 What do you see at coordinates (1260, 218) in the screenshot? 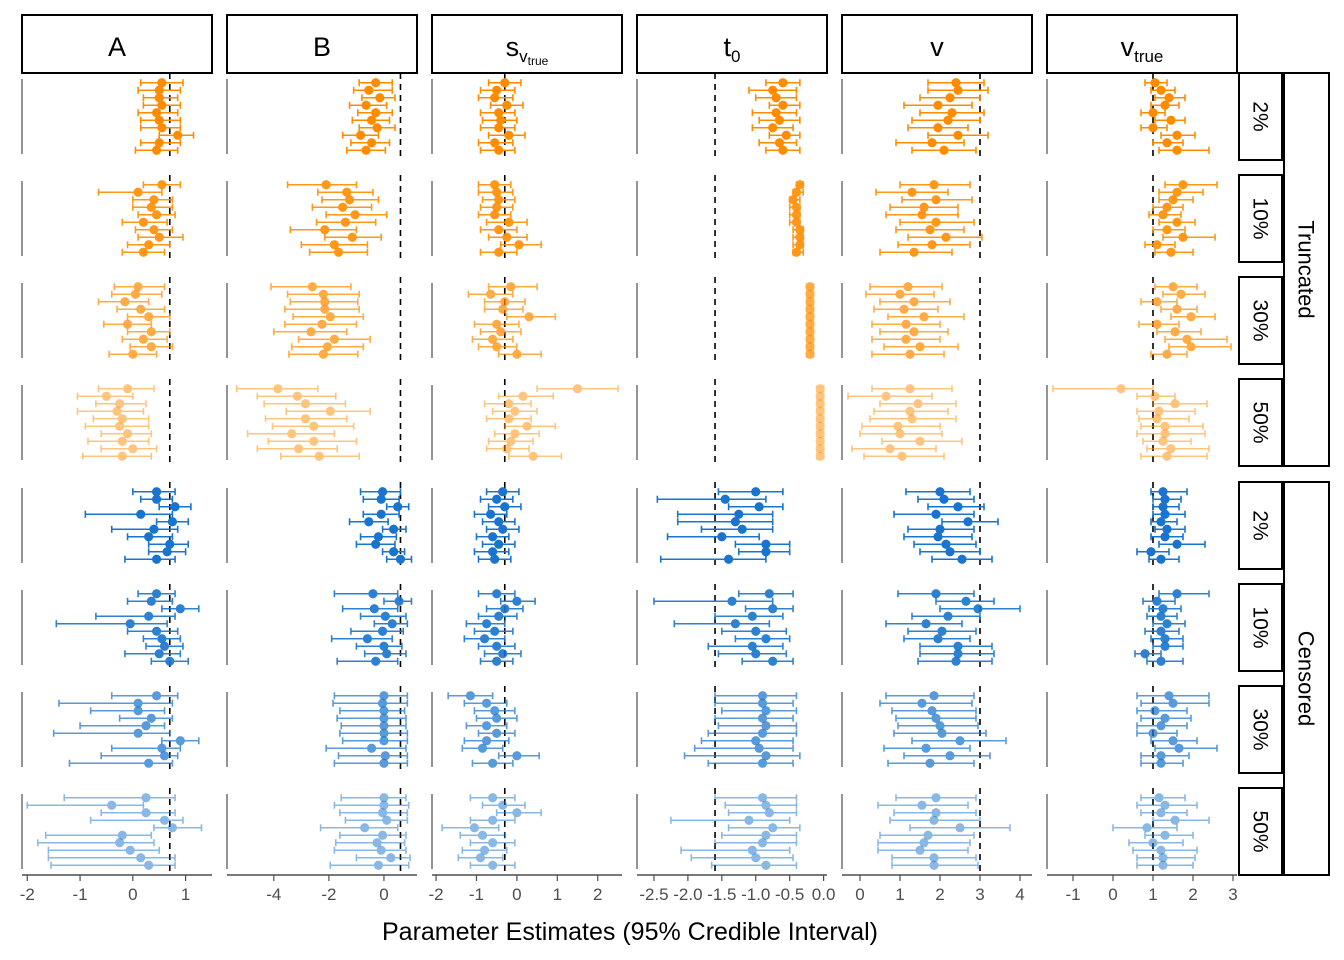
I see `row-strip-1: 10%` at bounding box center [1260, 218].